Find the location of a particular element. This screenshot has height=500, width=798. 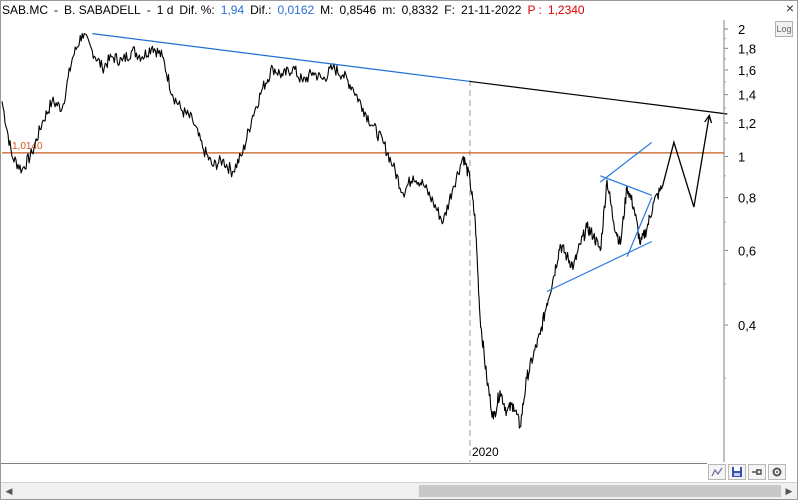

settings-button is located at coordinates (777, 472).